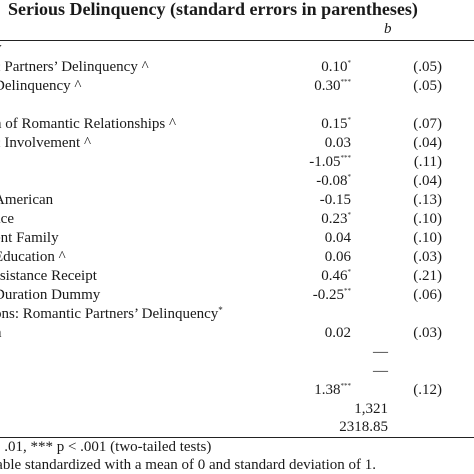 The width and height of the screenshot is (474, 474). I want to click on table-row: y, so click(237, 48).